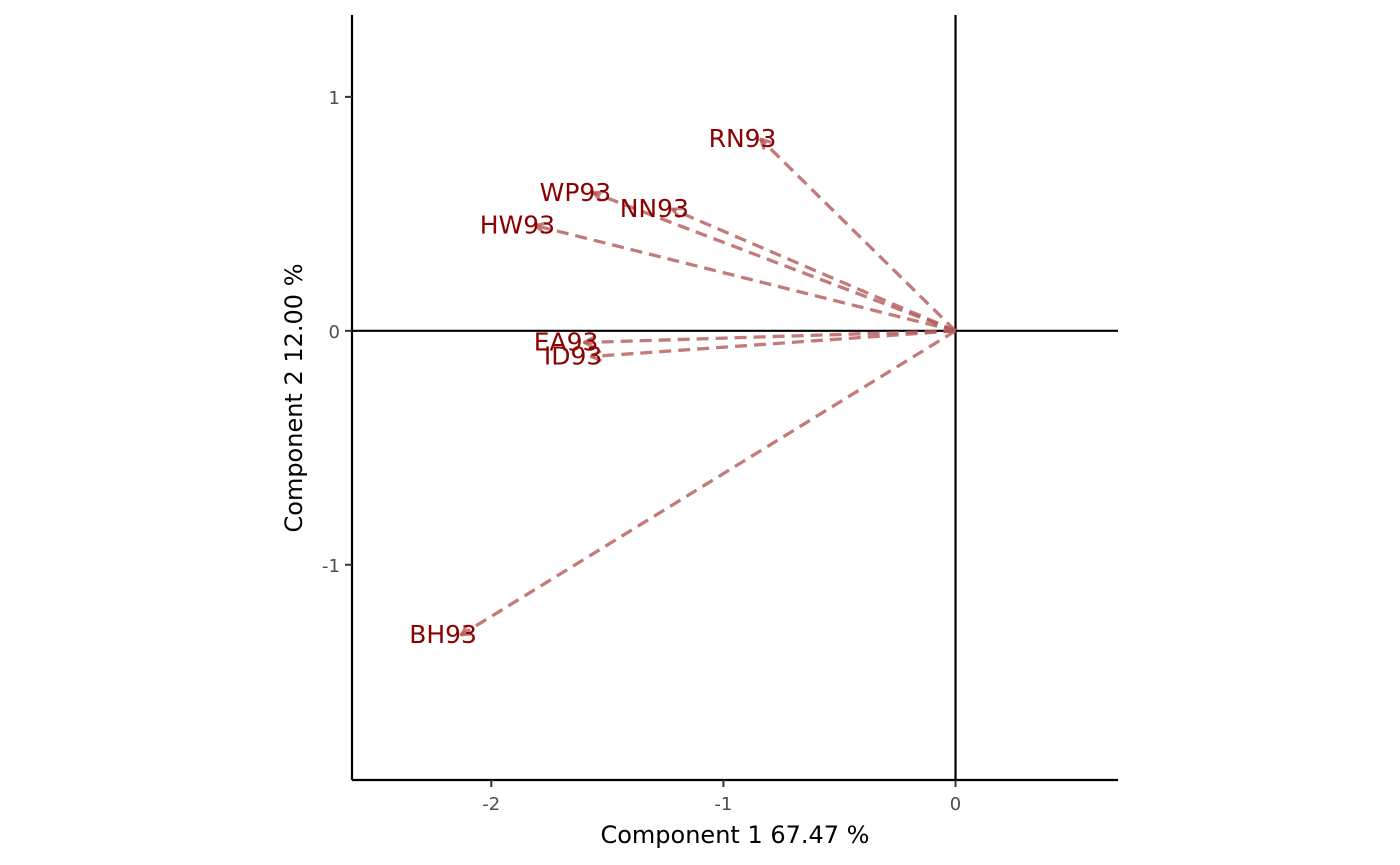  Describe the element at coordinates (743, 138) in the screenshot. I see `vector-label-rn93: RN93` at that location.